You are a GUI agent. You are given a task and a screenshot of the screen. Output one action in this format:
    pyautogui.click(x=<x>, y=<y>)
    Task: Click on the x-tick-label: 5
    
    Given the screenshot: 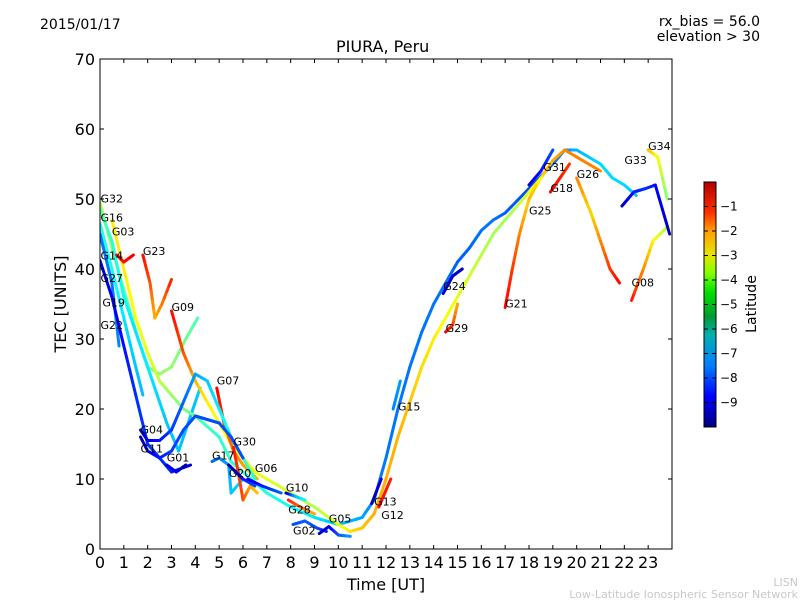 What is the action you would take?
    pyautogui.click(x=219, y=562)
    